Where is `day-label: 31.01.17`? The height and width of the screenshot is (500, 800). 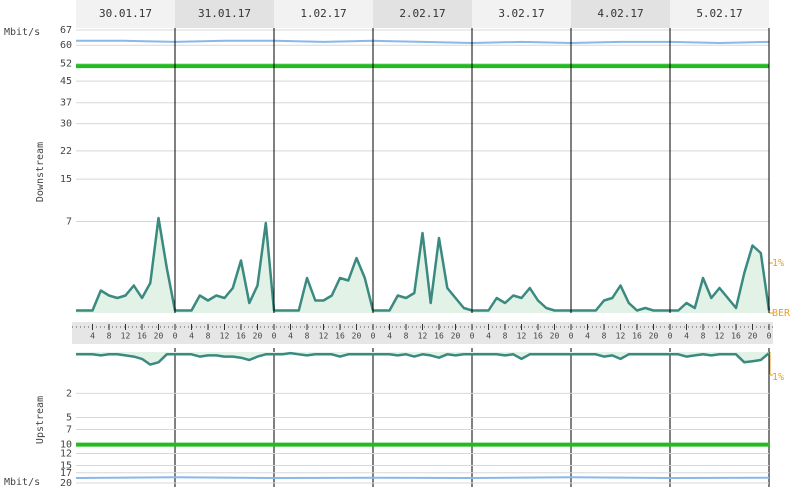 day-label: 31.01.17 is located at coordinates (224, 13).